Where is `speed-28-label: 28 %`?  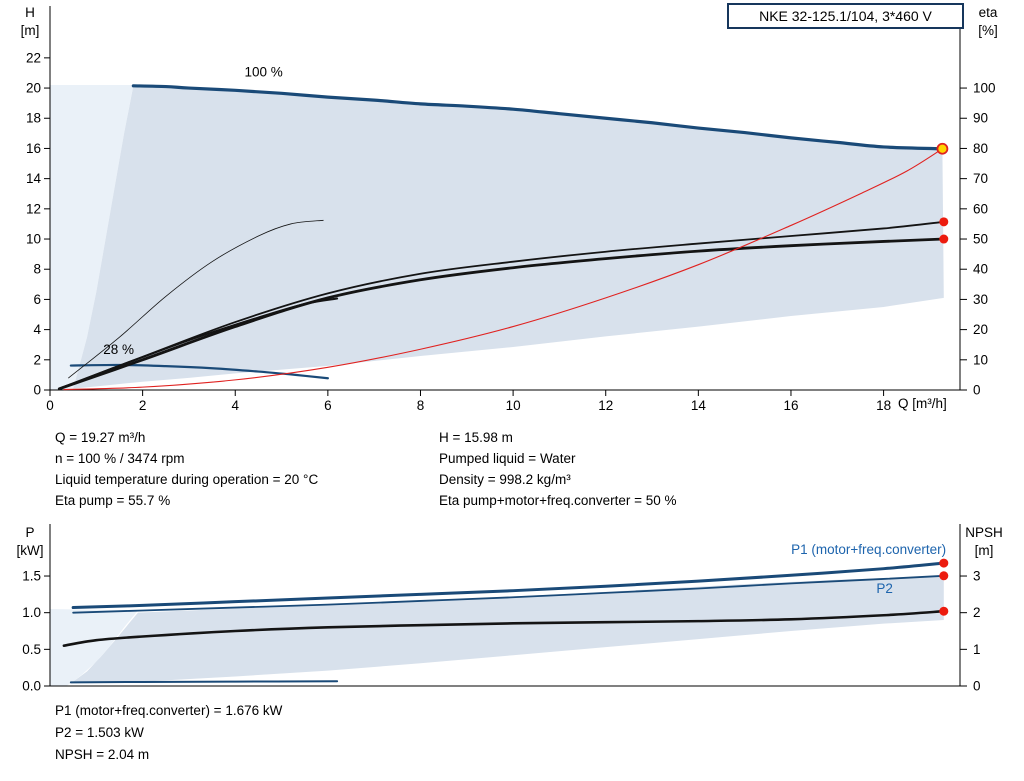 speed-28-label: 28 % is located at coordinates (118, 349).